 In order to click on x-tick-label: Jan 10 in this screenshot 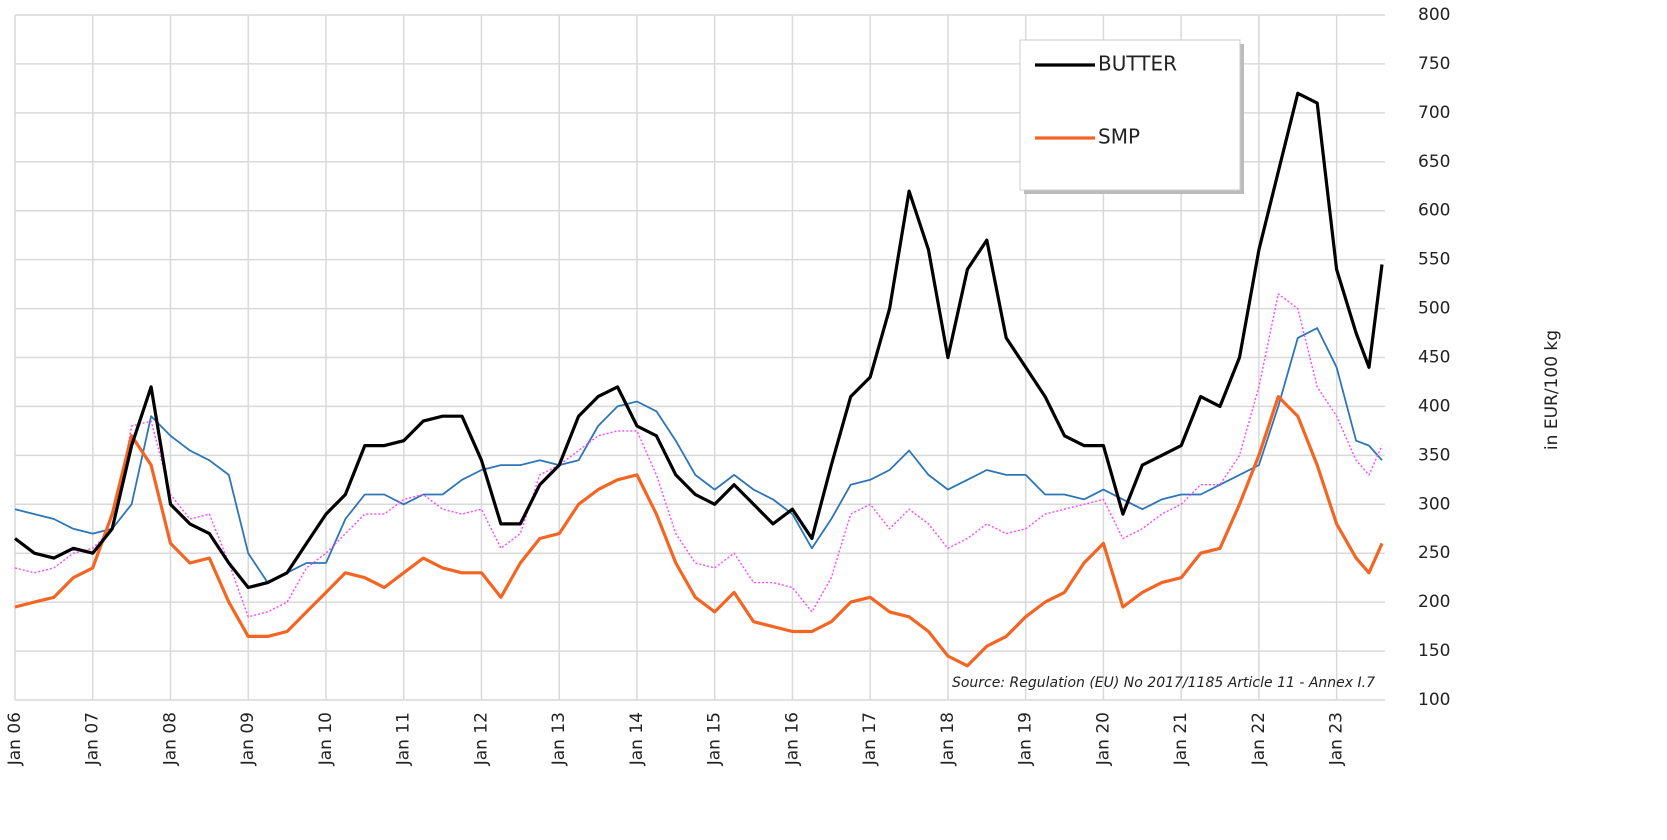, I will do `click(326, 739)`.